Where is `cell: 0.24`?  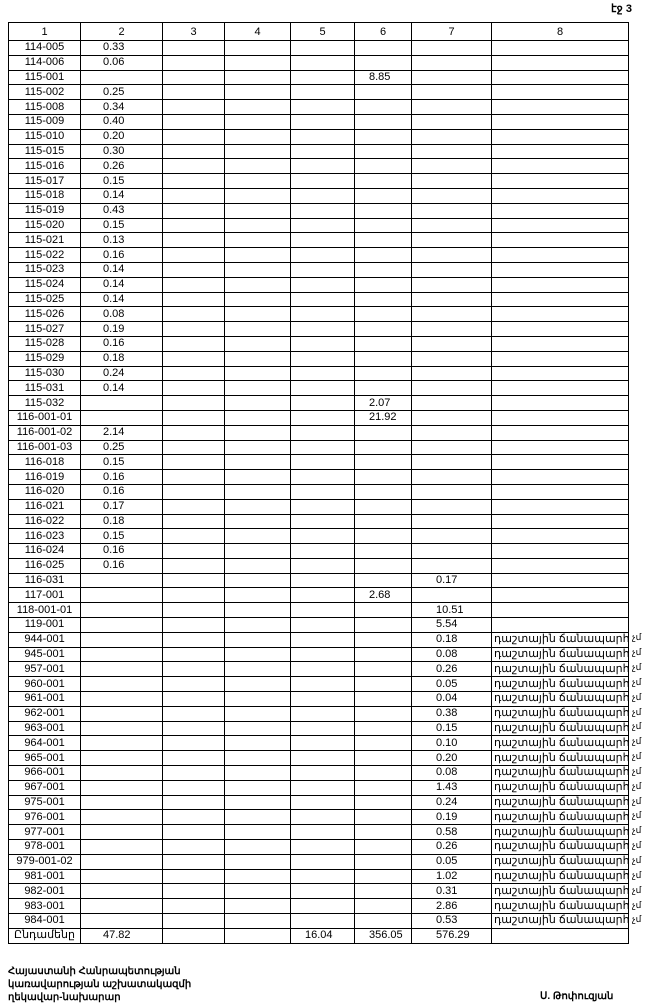
cell: 0.24 is located at coordinates (121, 373).